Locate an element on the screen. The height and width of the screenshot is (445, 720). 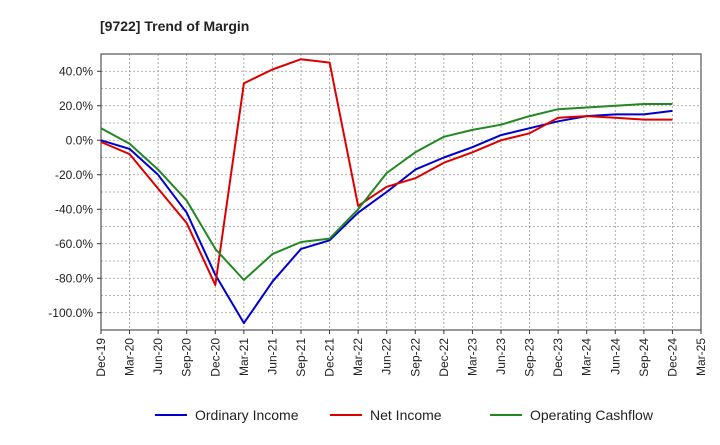
y-tick-label: -60.0% is located at coordinates (74, 244).